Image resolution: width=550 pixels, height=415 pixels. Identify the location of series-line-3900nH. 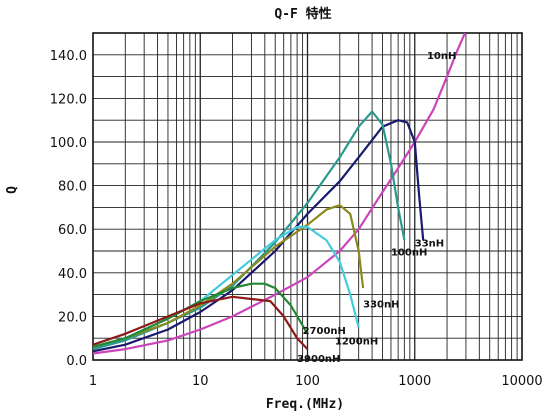
(201, 322).